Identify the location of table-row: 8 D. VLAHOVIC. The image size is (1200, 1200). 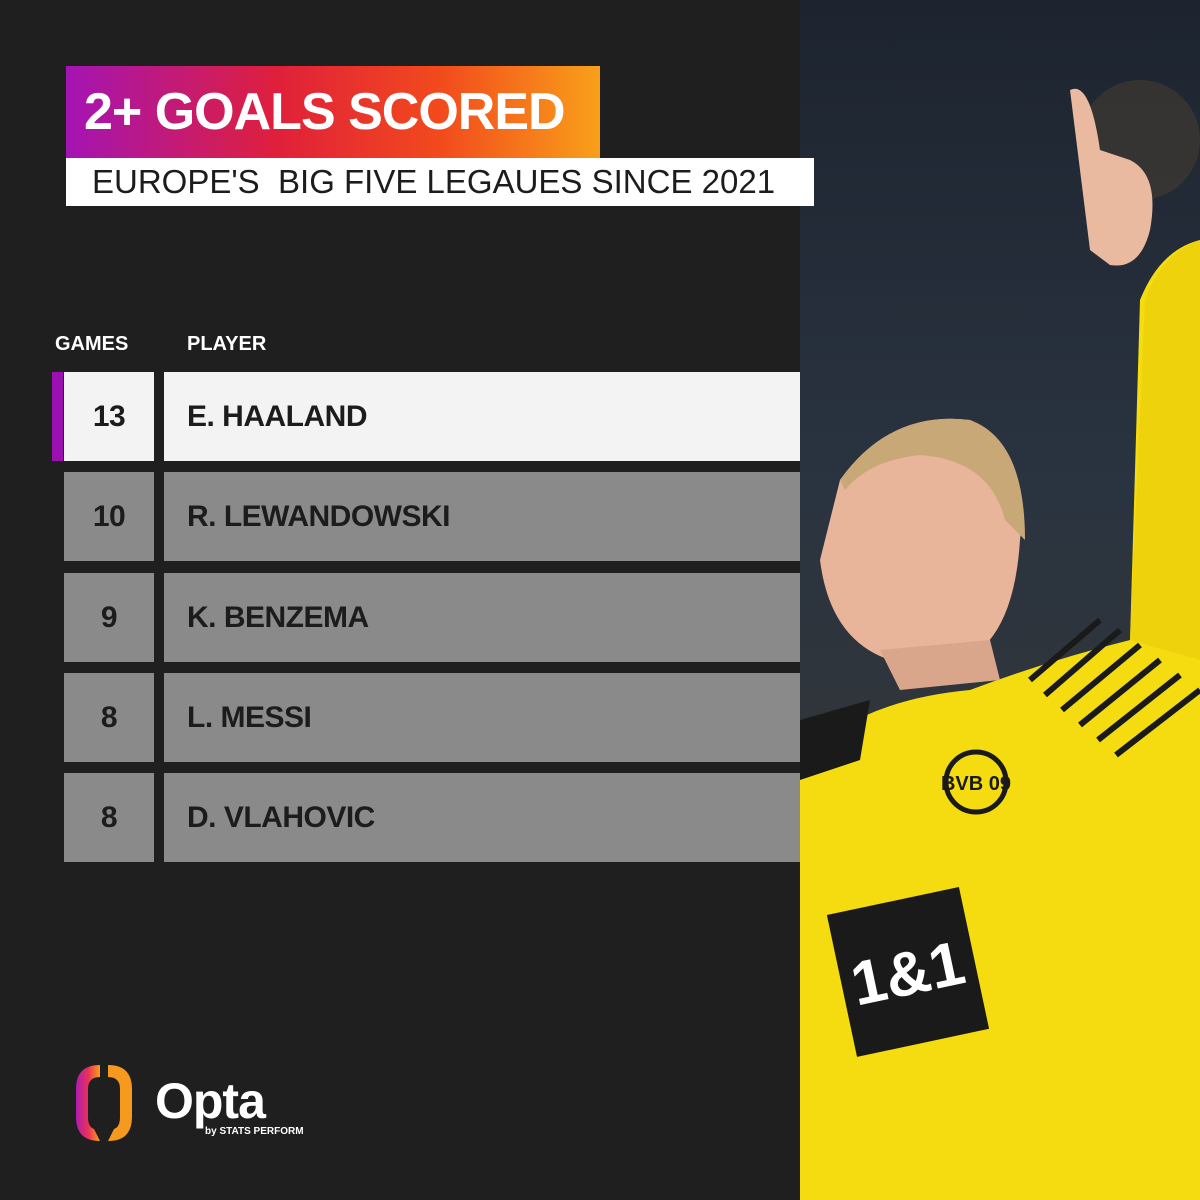
(432, 818).